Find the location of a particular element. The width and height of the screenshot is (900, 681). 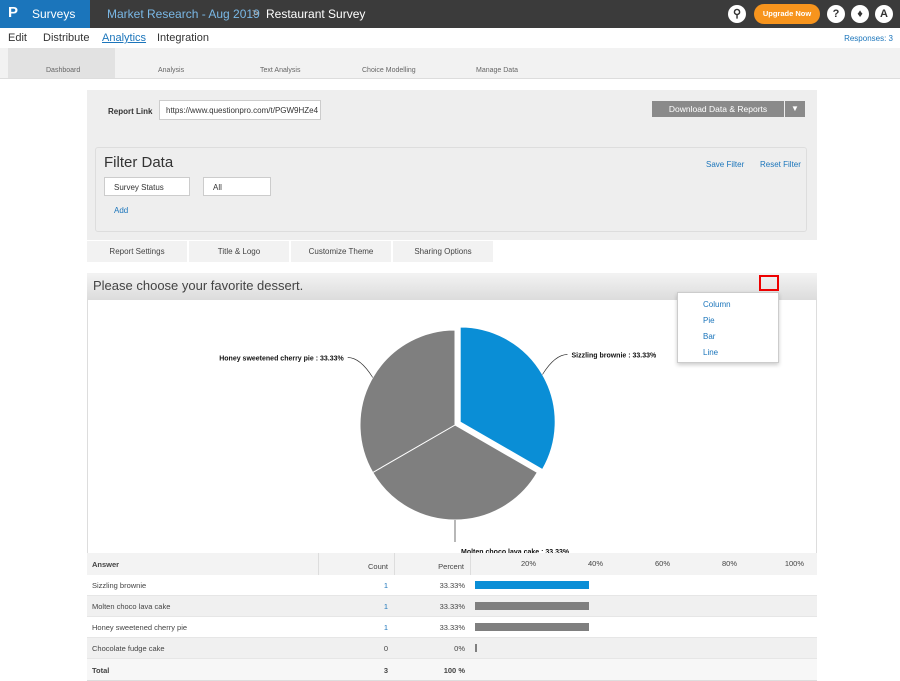

menu-option: Pie is located at coordinates (709, 320).